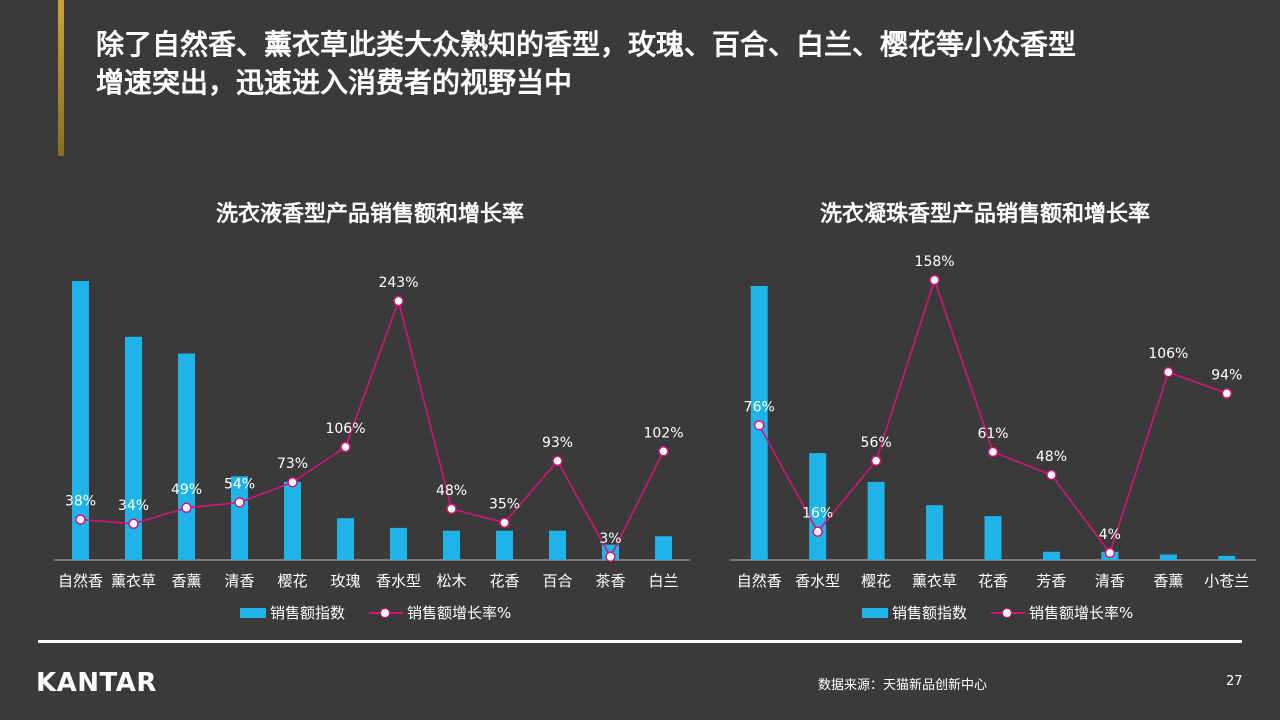  Describe the element at coordinates (80, 581) in the screenshot. I see `chart1-category-label: 自然香` at that location.